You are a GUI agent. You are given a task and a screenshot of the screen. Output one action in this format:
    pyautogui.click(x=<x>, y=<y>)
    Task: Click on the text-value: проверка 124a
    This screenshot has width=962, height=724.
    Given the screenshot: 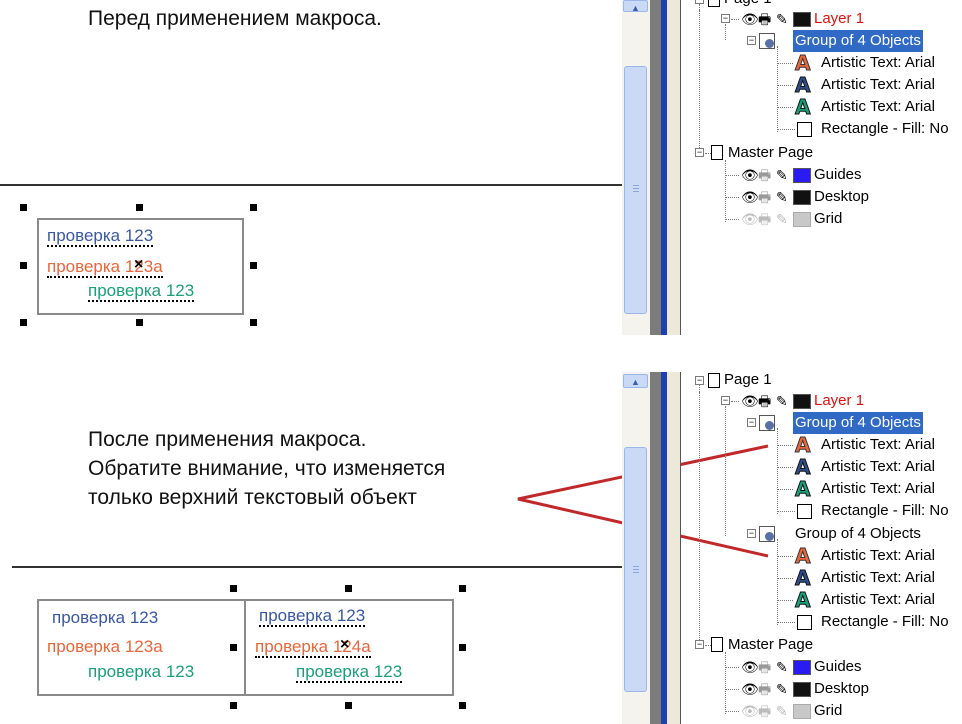 What is the action you would take?
    pyautogui.click(x=313, y=647)
    